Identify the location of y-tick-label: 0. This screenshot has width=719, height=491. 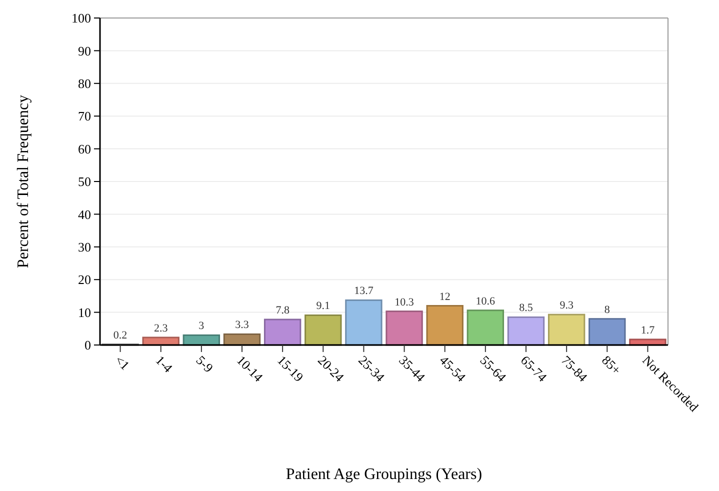
(87, 345).